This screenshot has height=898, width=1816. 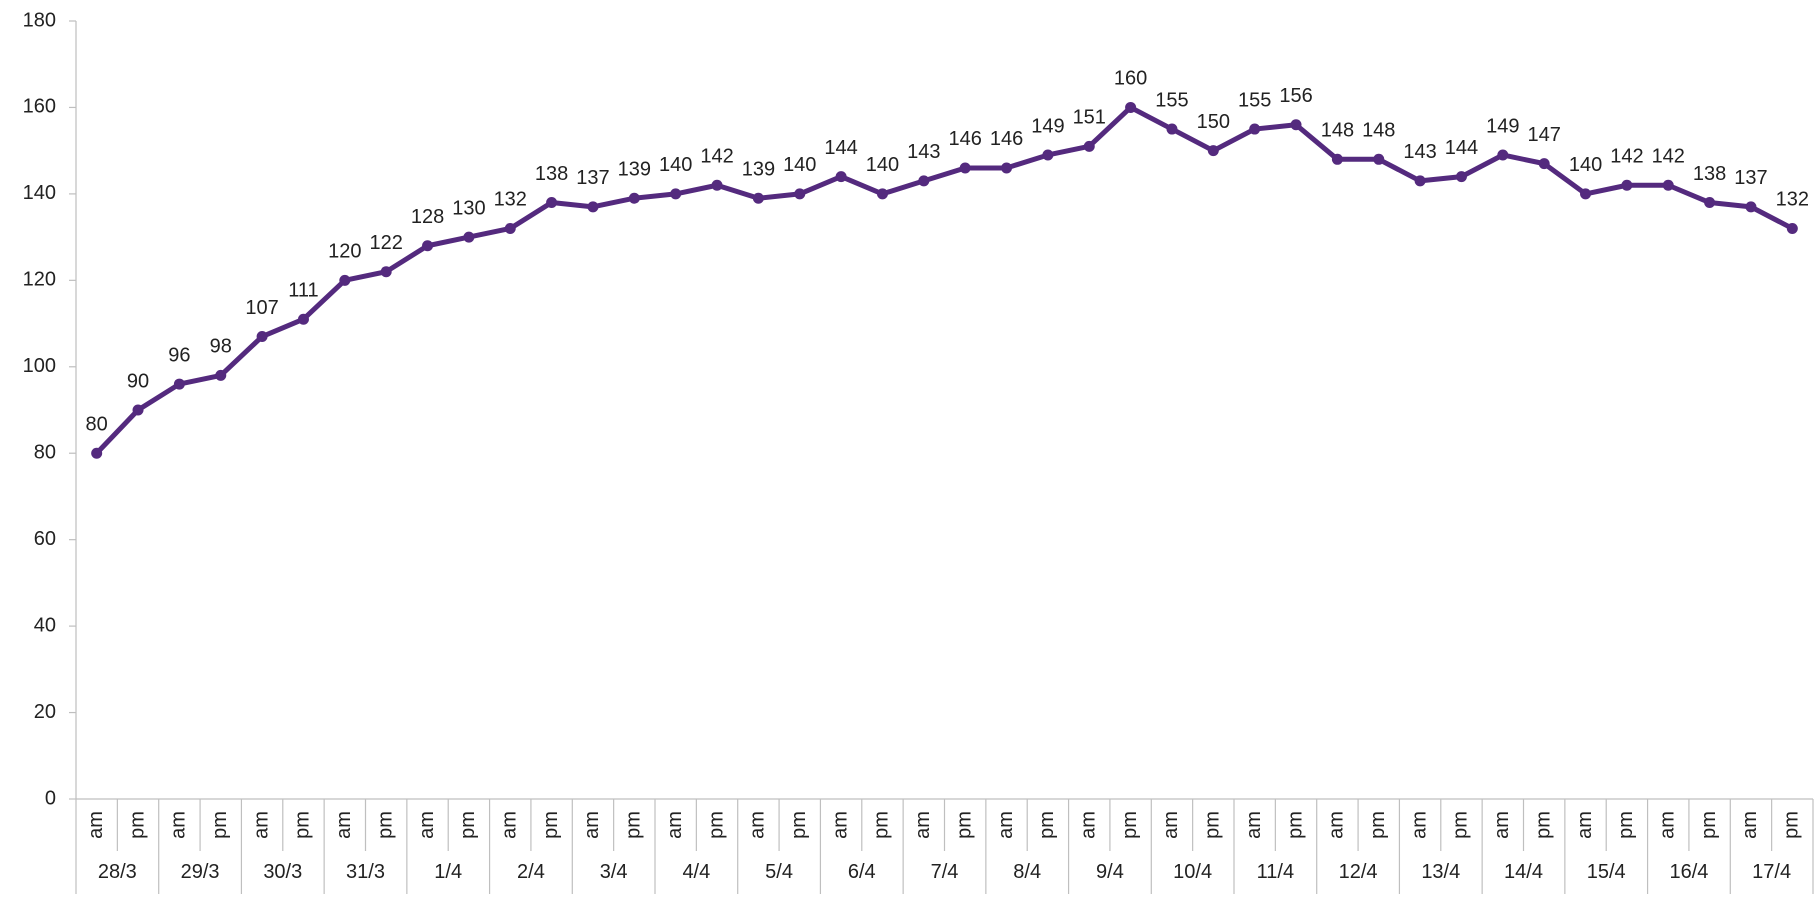 I want to click on data-label: 151, so click(x=1089, y=118).